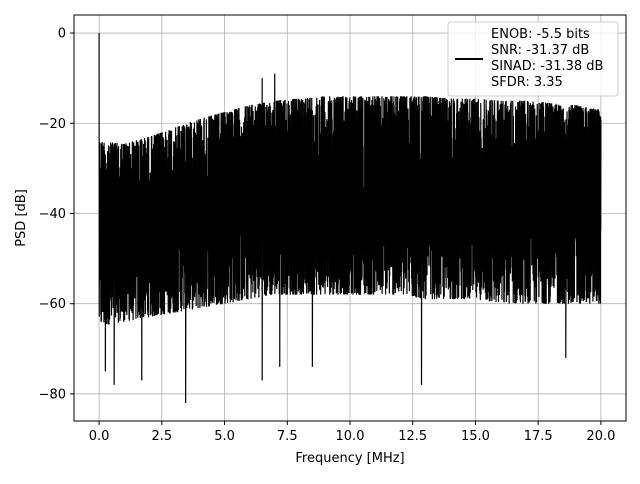 The width and height of the screenshot is (640, 484). I want to click on x-tick-label: 12.5, so click(412, 436).